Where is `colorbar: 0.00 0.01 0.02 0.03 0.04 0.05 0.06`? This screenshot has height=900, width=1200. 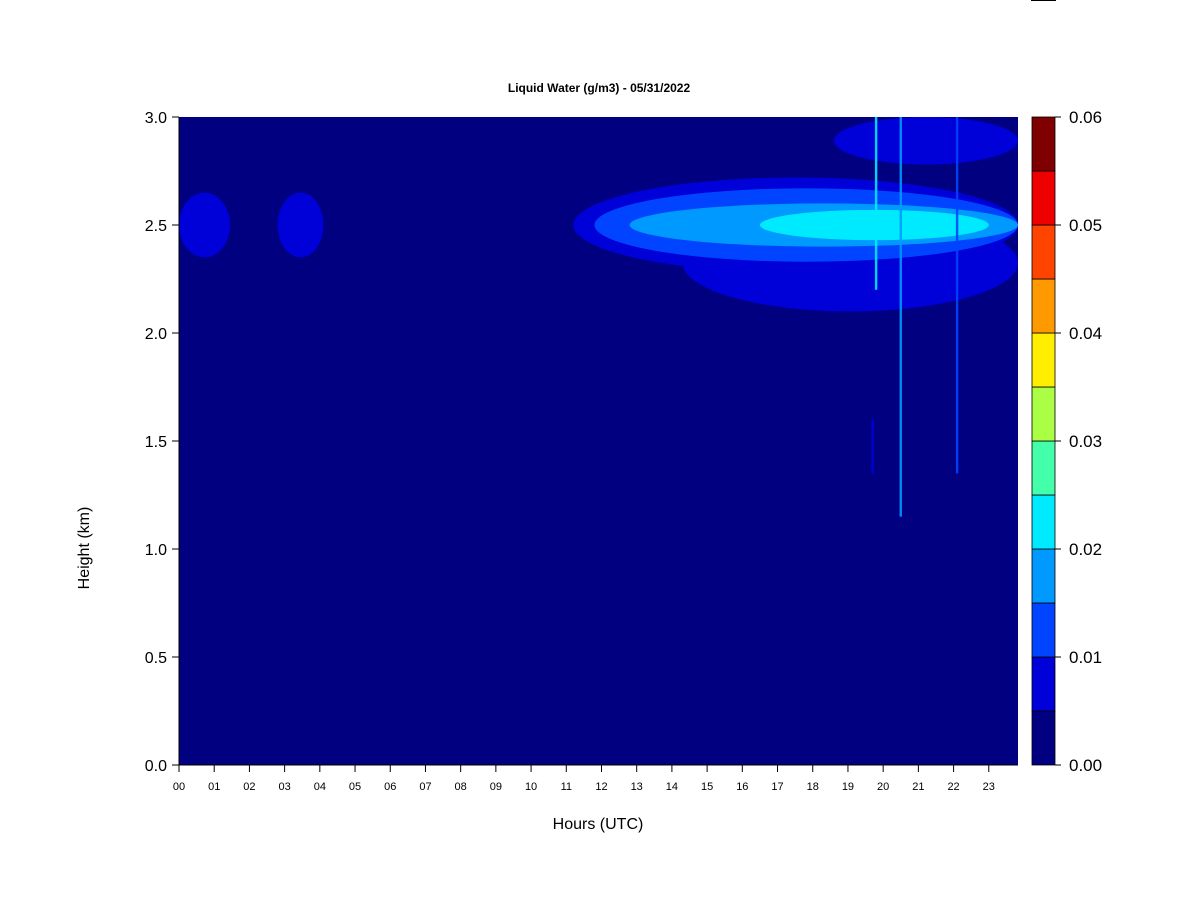
colorbar: 0.00 0.01 0.02 0.03 0.04 0.05 0.06 is located at coordinates (1066, 441).